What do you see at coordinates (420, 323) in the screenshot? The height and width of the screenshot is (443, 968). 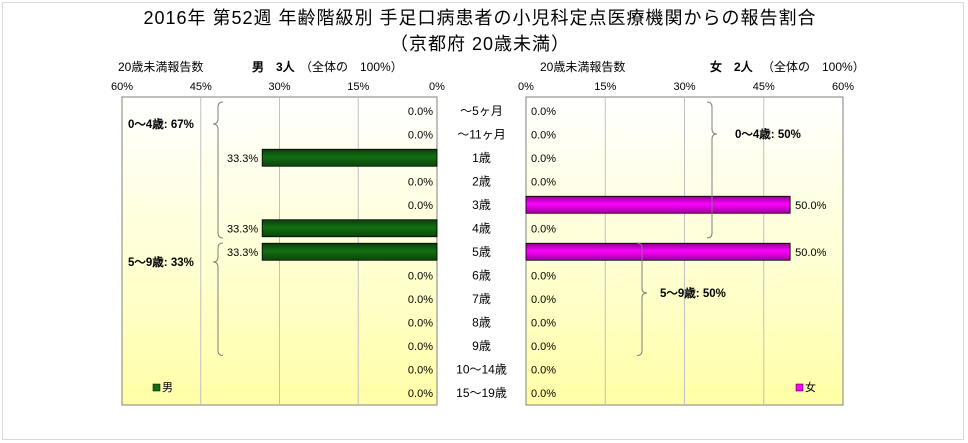 I see `male-data-label-9: 0.0%` at bounding box center [420, 323].